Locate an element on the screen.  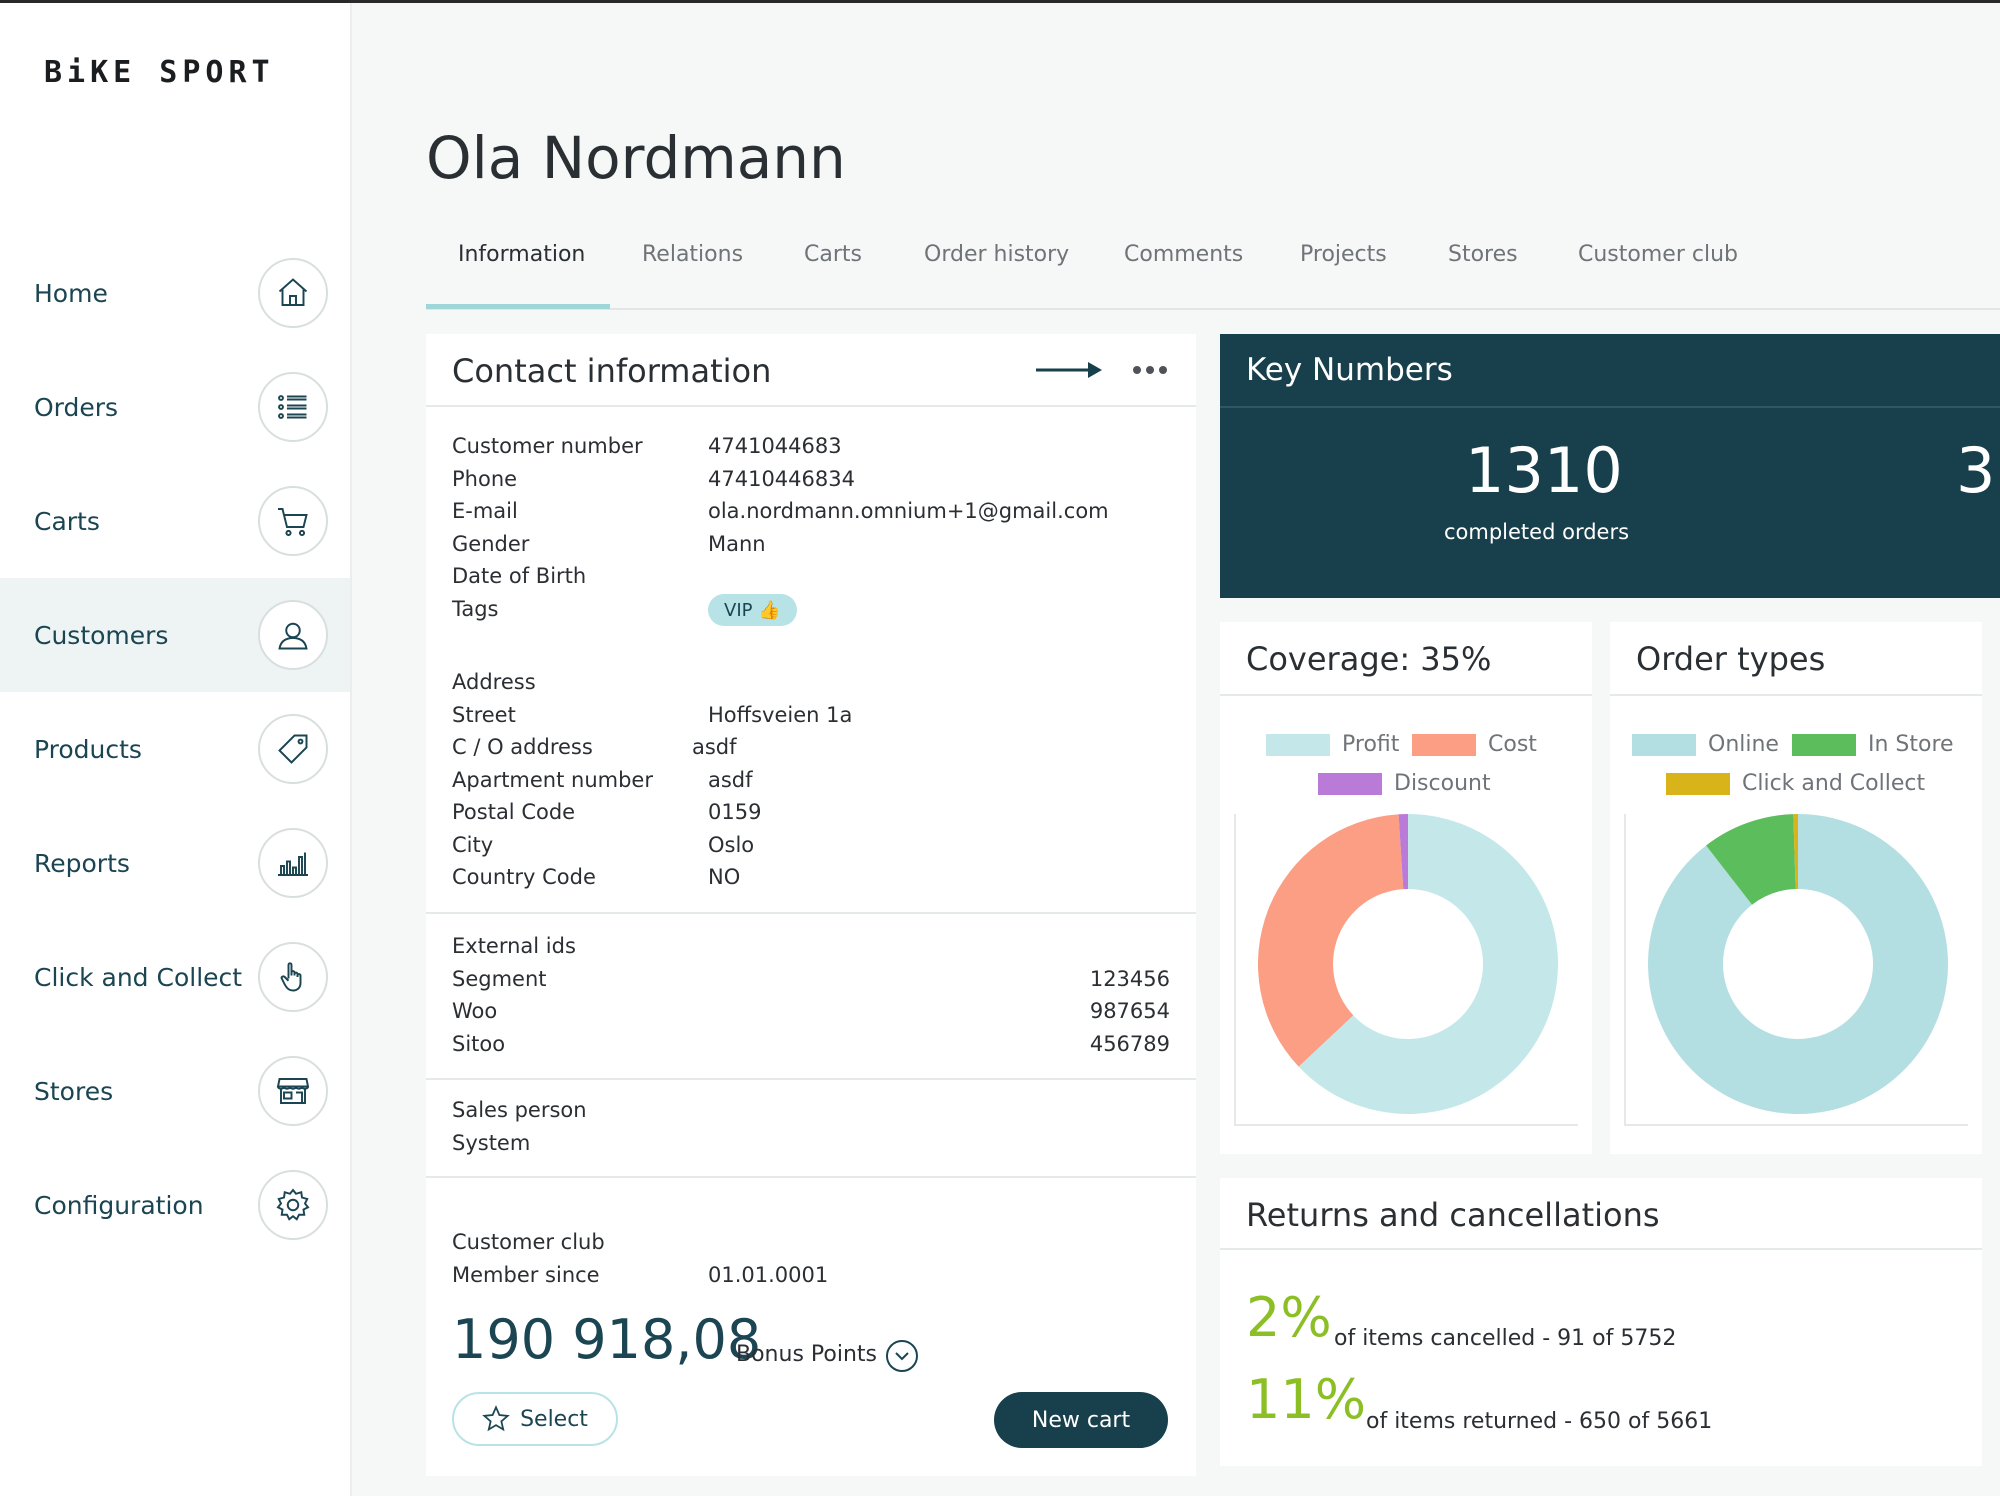
field-label: Segment is located at coordinates (499, 978).